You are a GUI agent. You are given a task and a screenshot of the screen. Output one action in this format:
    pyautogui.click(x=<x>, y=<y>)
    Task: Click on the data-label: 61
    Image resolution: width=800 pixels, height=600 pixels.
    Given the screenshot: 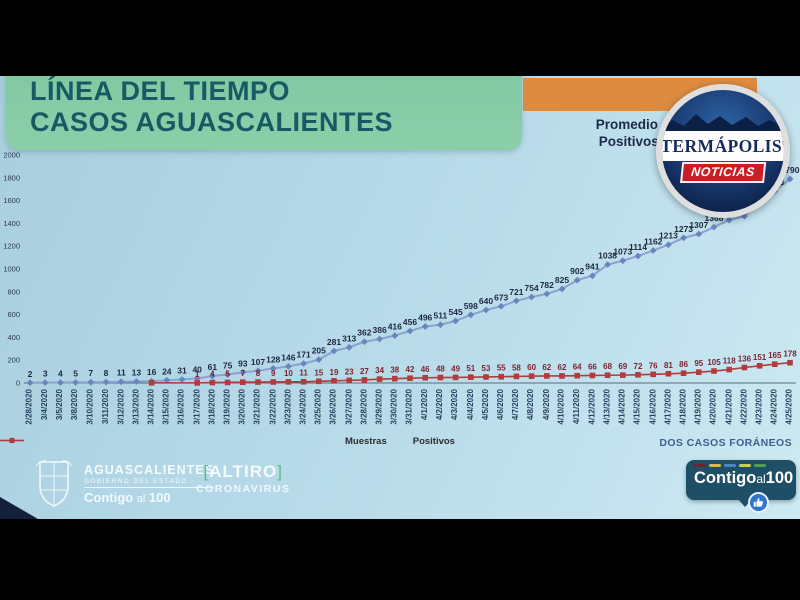 What is the action you would take?
    pyautogui.click(x=213, y=367)
    